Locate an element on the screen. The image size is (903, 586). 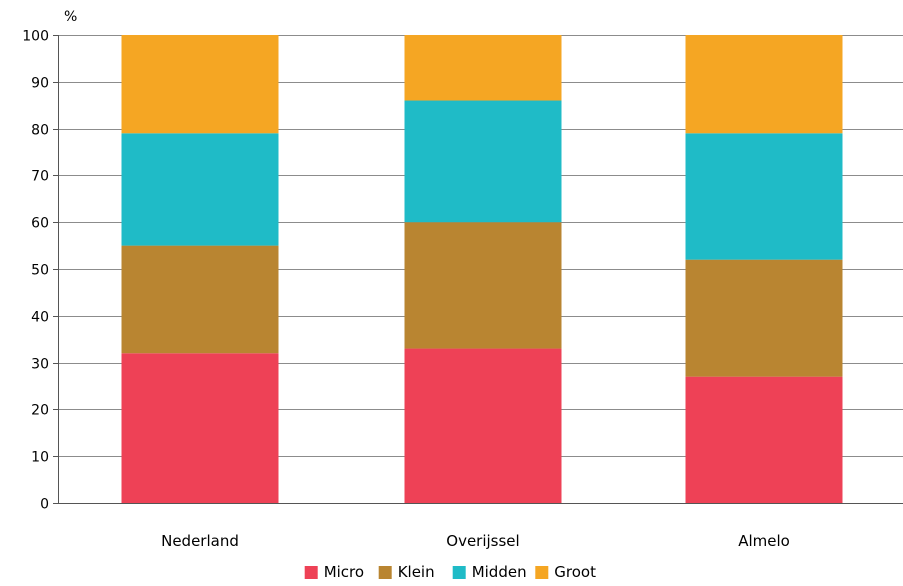
bar-segment-micro-almelo is located at coordinates (764, 439).